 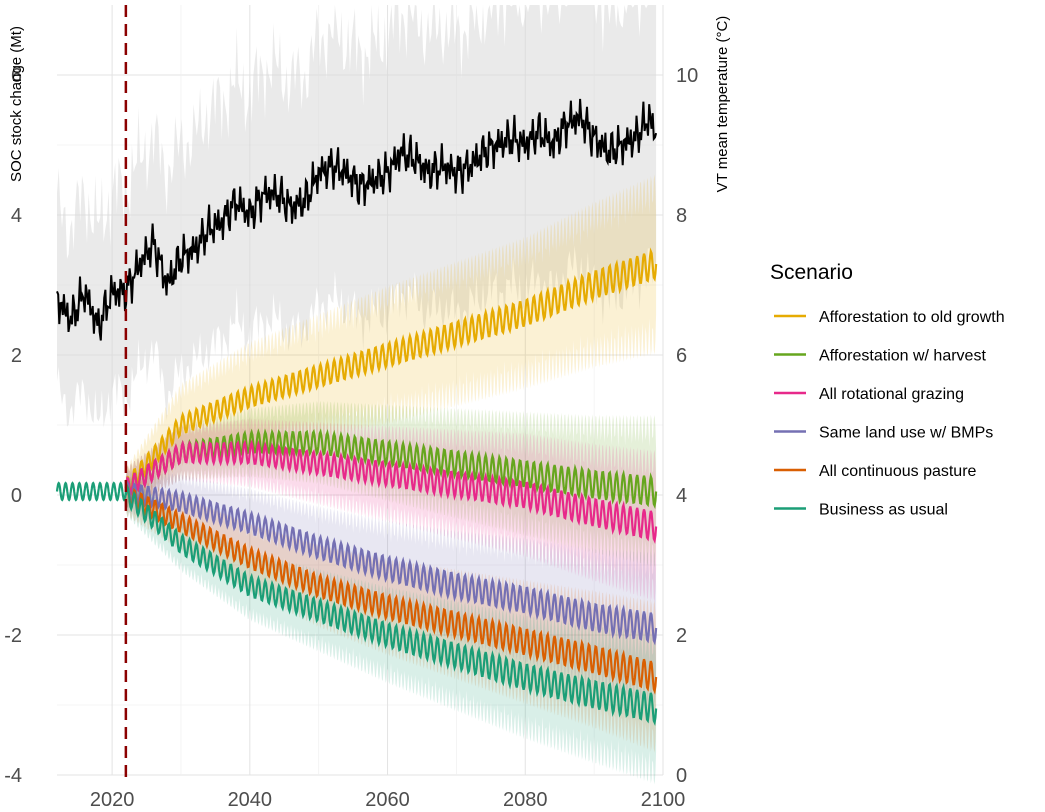 I want to click on legend-label-0: Afforestation to old growth, so click(x=912, y=317).